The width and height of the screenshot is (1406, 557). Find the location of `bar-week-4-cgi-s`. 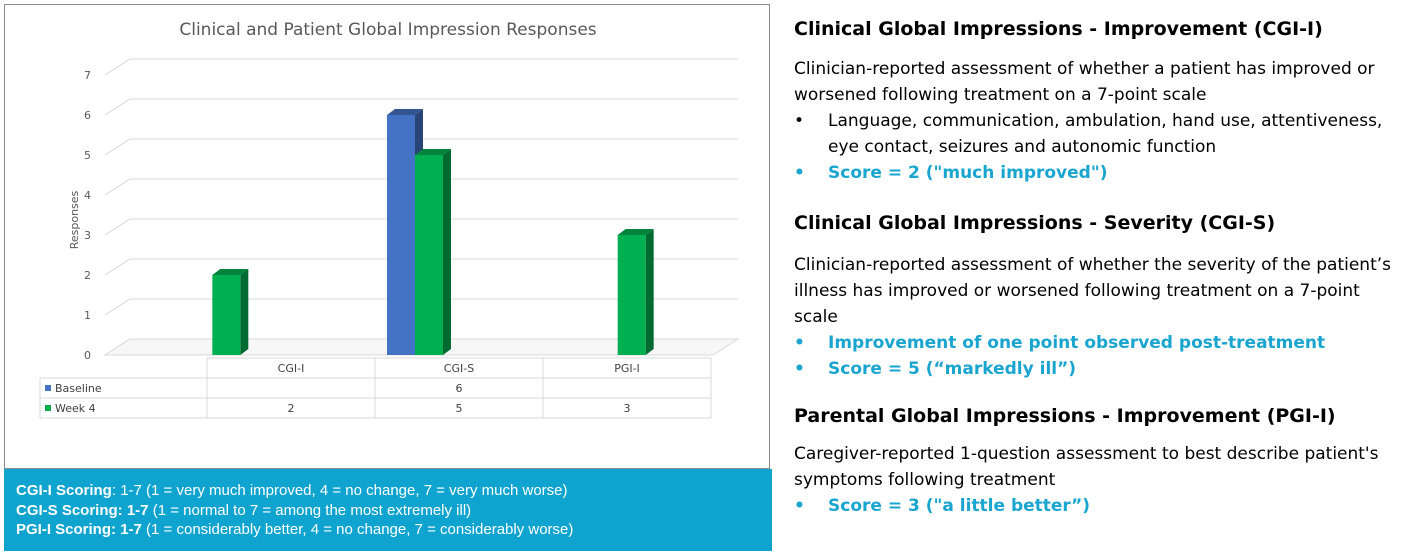

bar-week-4-cgi-s is located at coordinates (429, 255).